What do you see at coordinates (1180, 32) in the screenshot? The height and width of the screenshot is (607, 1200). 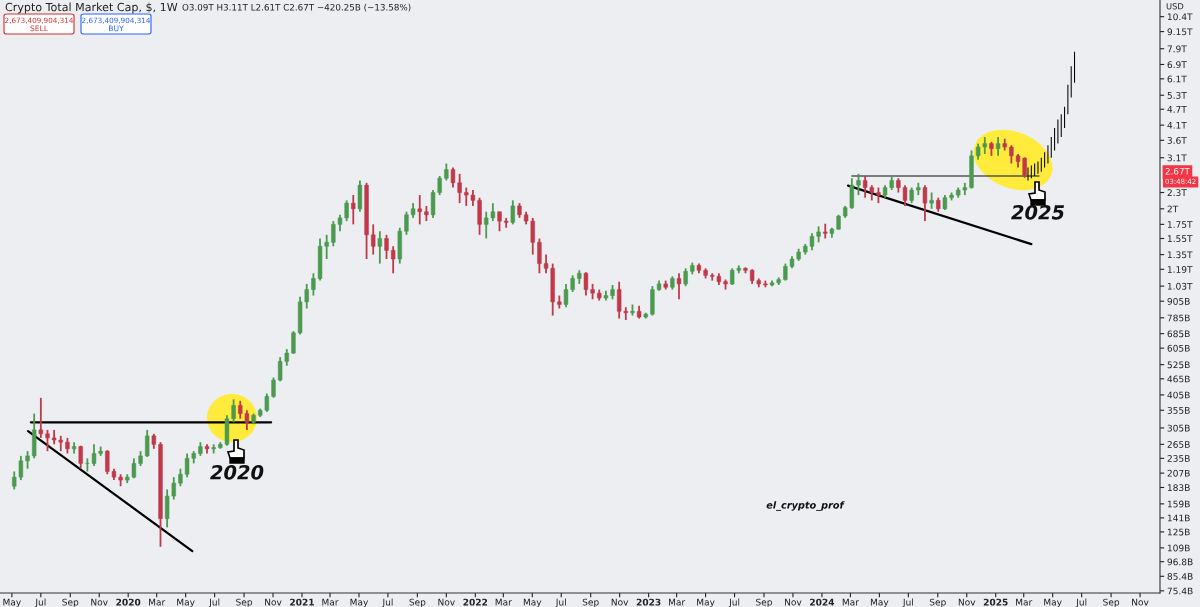 I see `y-tick-label: 9.15T` at bounding box center [1180, 32].